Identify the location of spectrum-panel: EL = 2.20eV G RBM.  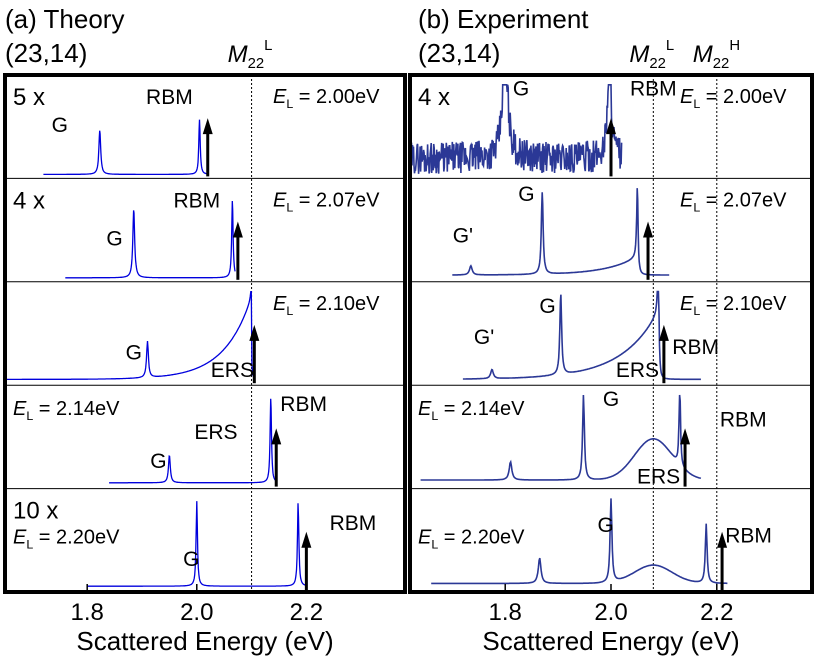
(611, 539).